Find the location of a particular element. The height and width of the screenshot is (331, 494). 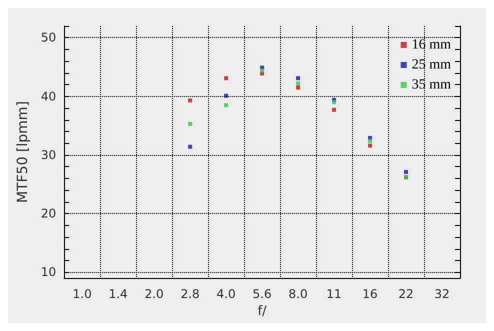

x-tick-label: 8.0 is located at coordinates (298, 294).